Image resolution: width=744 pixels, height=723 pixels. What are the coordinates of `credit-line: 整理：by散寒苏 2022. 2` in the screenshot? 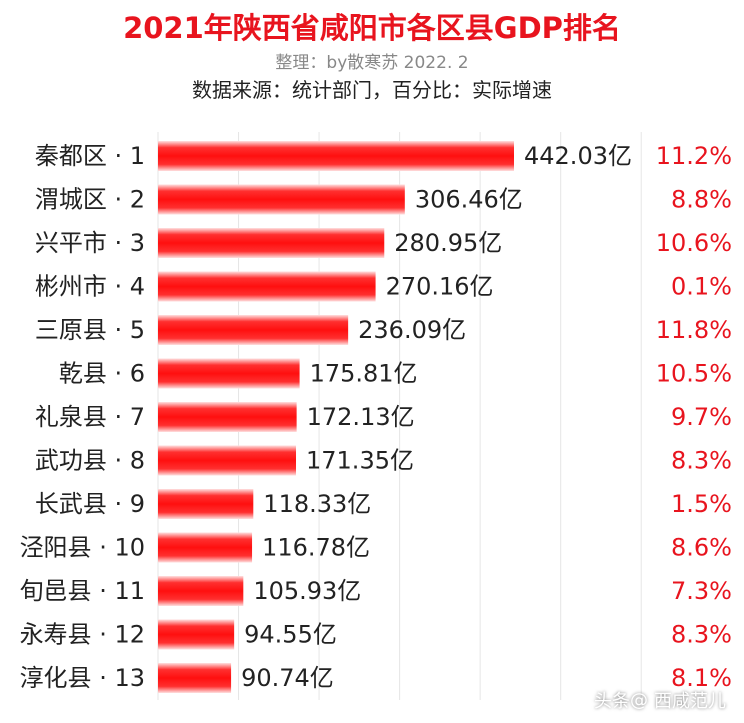 It's located at (372, 63).